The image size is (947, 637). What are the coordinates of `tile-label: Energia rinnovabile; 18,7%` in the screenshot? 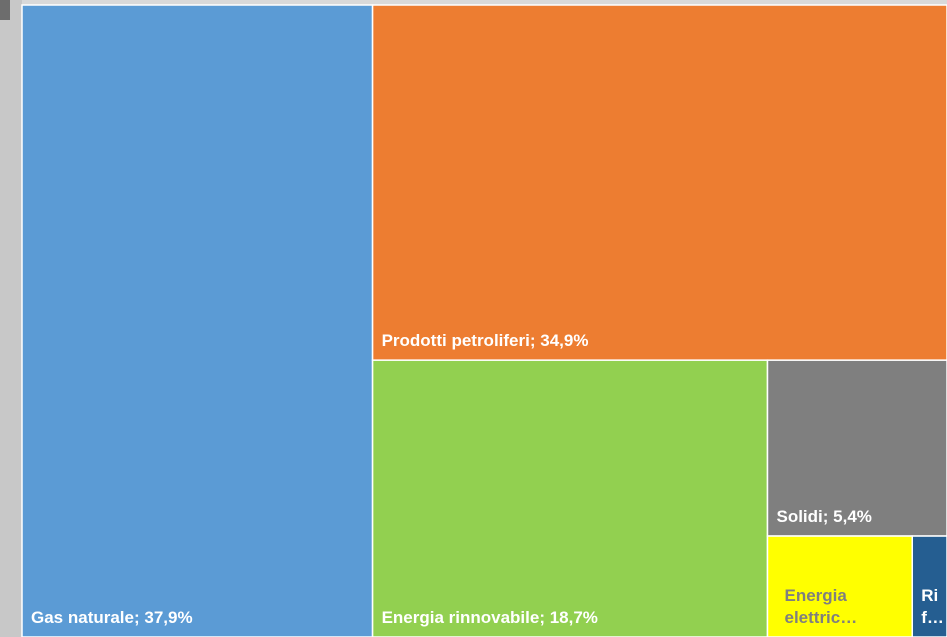 It's located at (490, 617).